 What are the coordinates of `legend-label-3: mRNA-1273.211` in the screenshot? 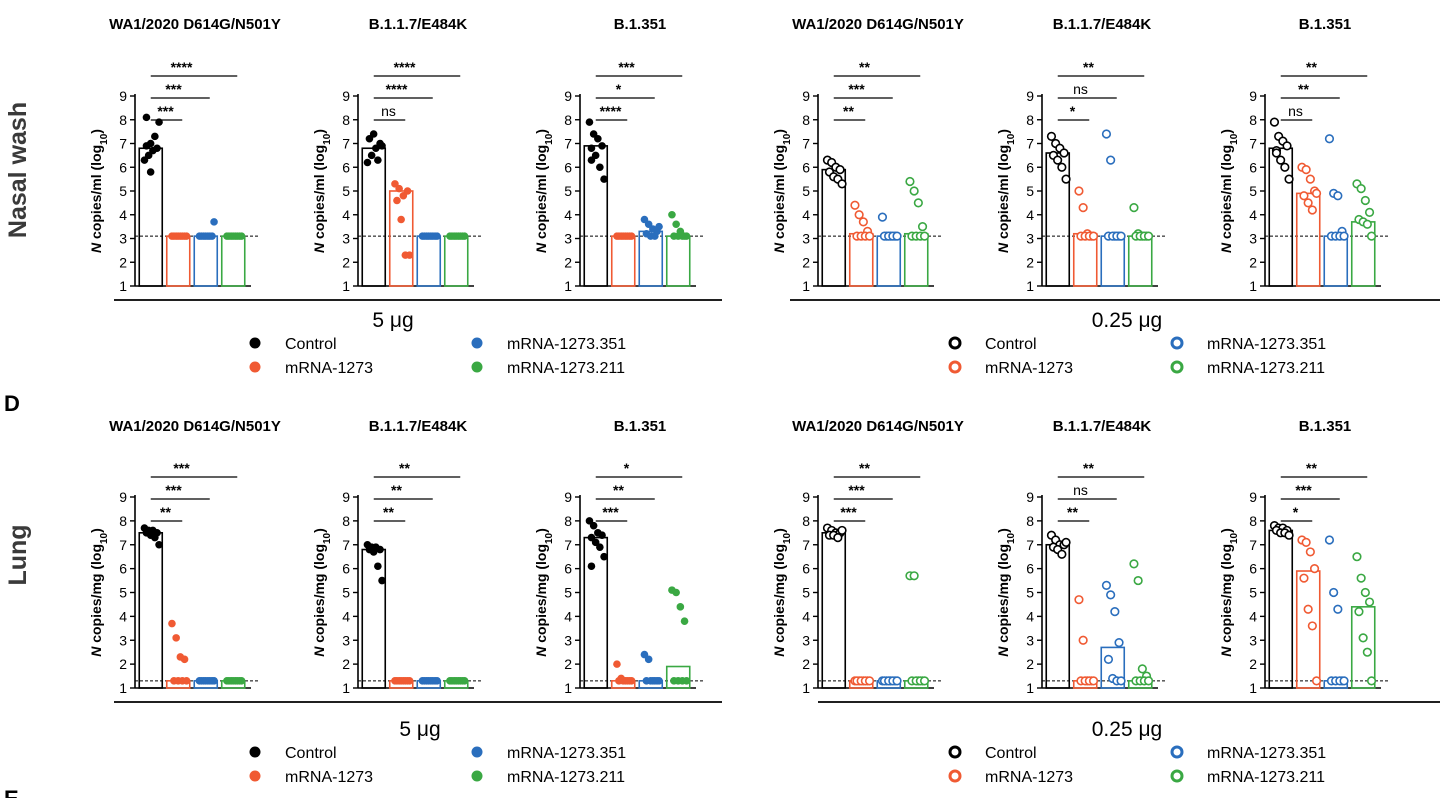 It's located at (1266, 368).